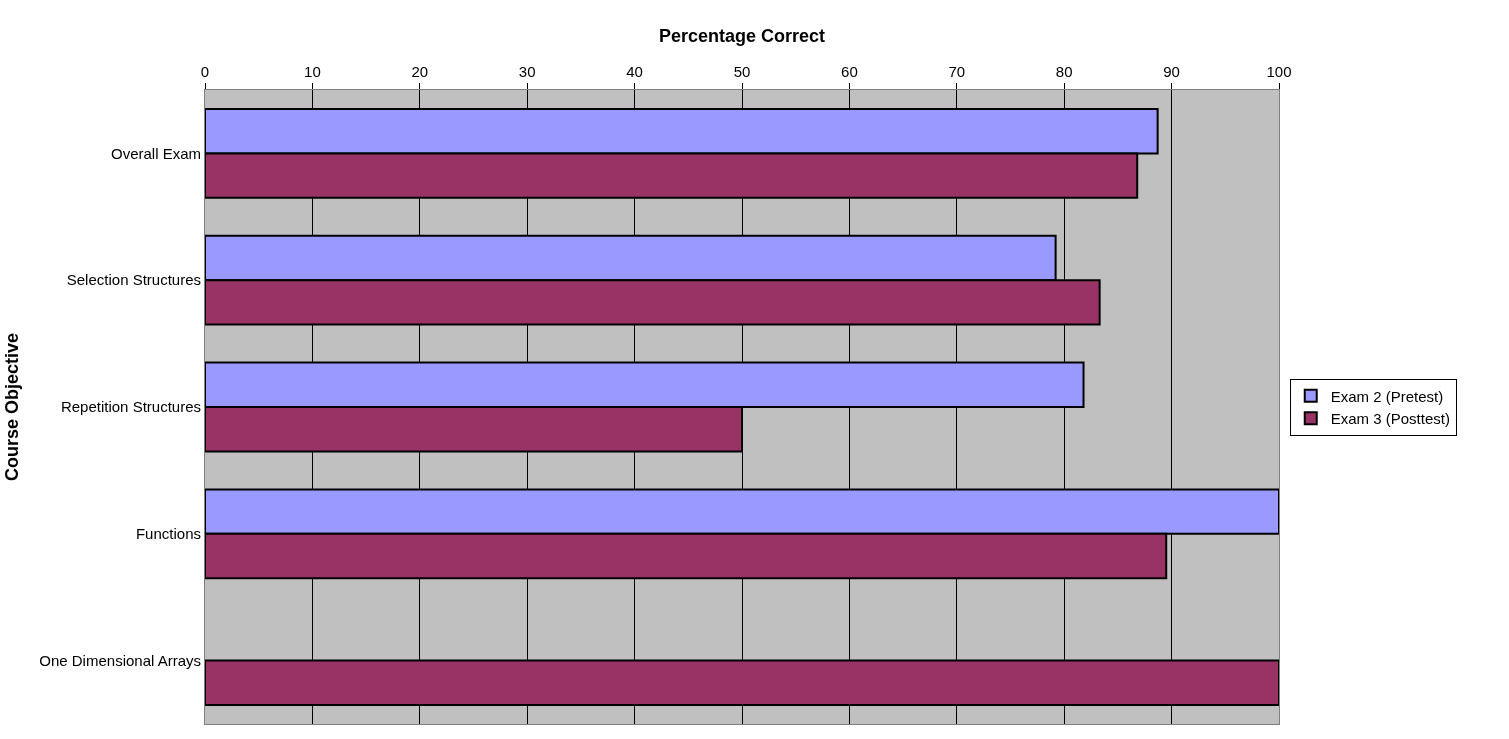 This screenshot has height=739, width=1509. Describe the element at coordinates (1387, 396) in the screenshot. I see `legend-label: Exam 2 (Pretest)` at that location.